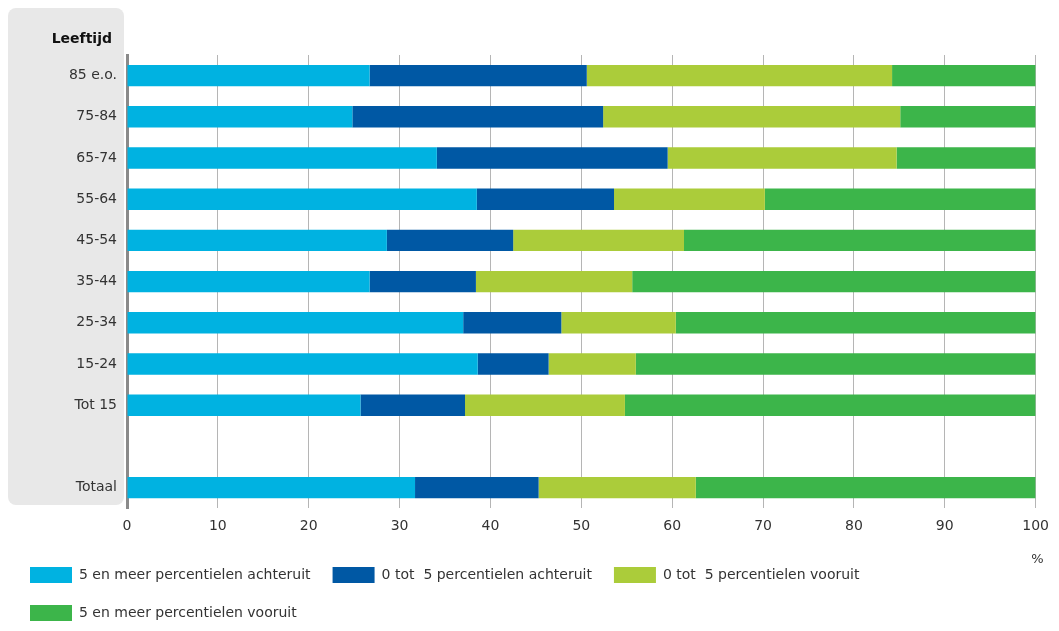  I want to click on legend-label: 5 en meer percentielen vooruit, so click(188, 611).